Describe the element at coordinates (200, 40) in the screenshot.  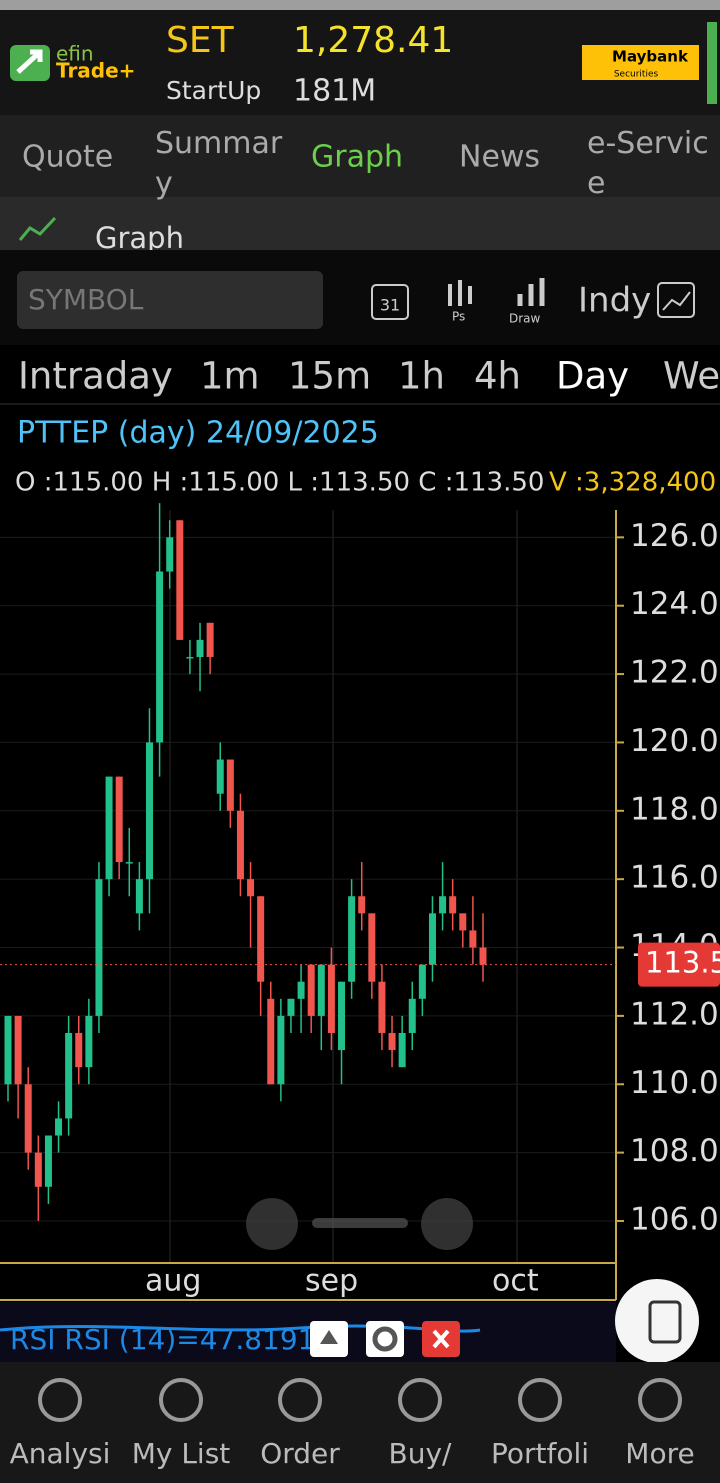
I see `index-name: SET` at that location.